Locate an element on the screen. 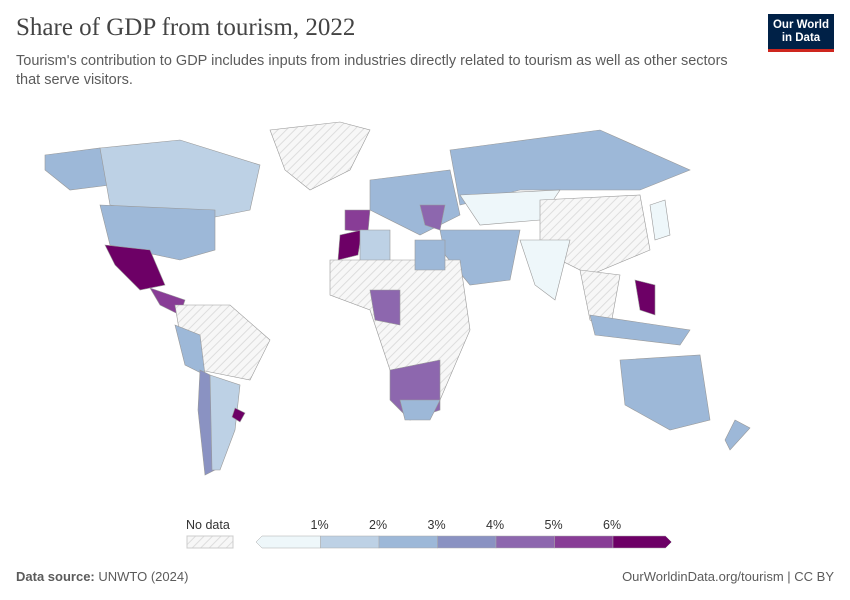  region-south-africa is located at coordinates (420, 410).